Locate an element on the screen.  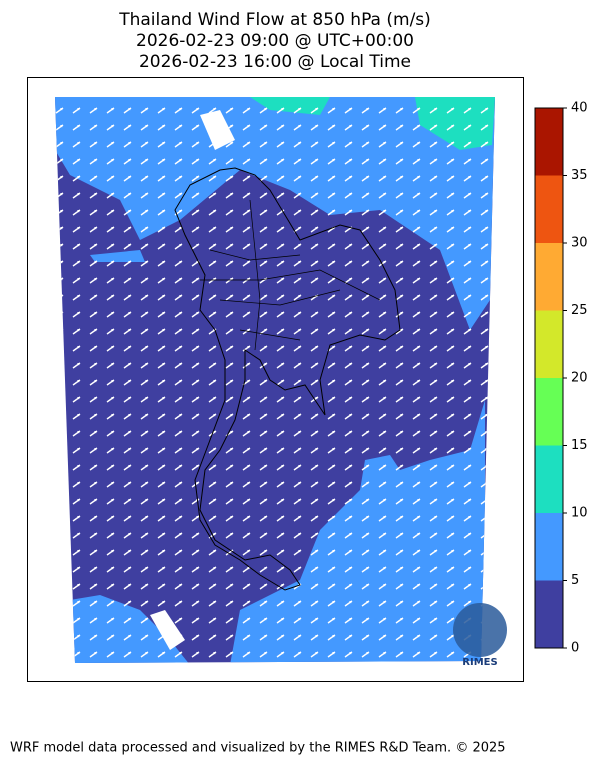
colorbar-tick-label: 5 is located at coordinates (575, 580).